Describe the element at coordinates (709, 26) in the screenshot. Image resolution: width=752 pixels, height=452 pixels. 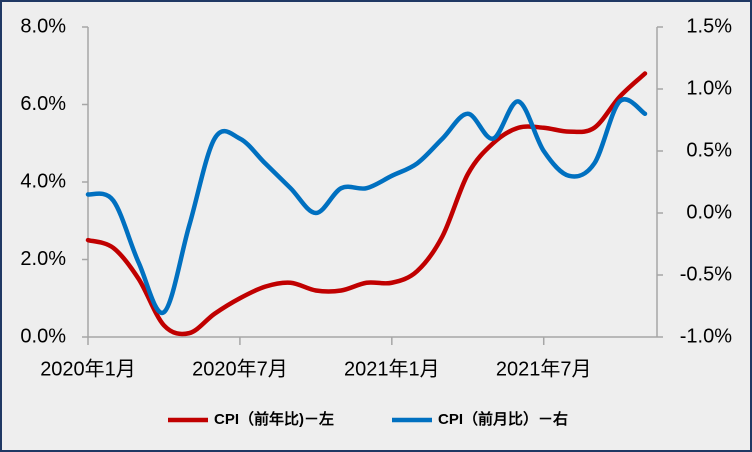
I see `y2-tick-label: 1.5%` at that location.